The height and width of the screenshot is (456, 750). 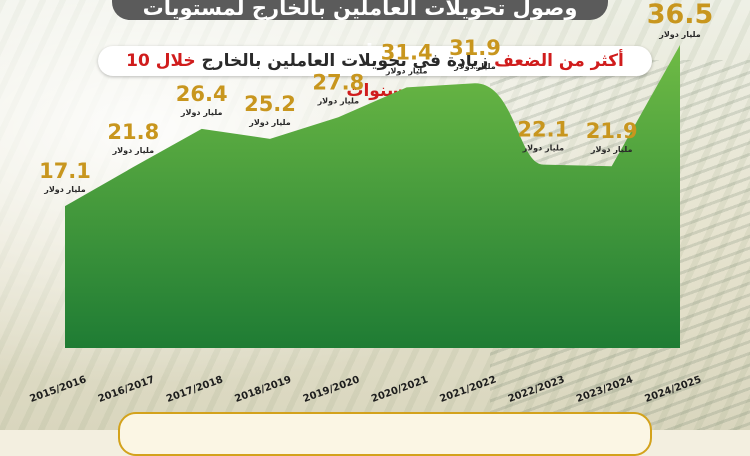 I want to click on data-label: 25.2, so click(x=270, y=104).